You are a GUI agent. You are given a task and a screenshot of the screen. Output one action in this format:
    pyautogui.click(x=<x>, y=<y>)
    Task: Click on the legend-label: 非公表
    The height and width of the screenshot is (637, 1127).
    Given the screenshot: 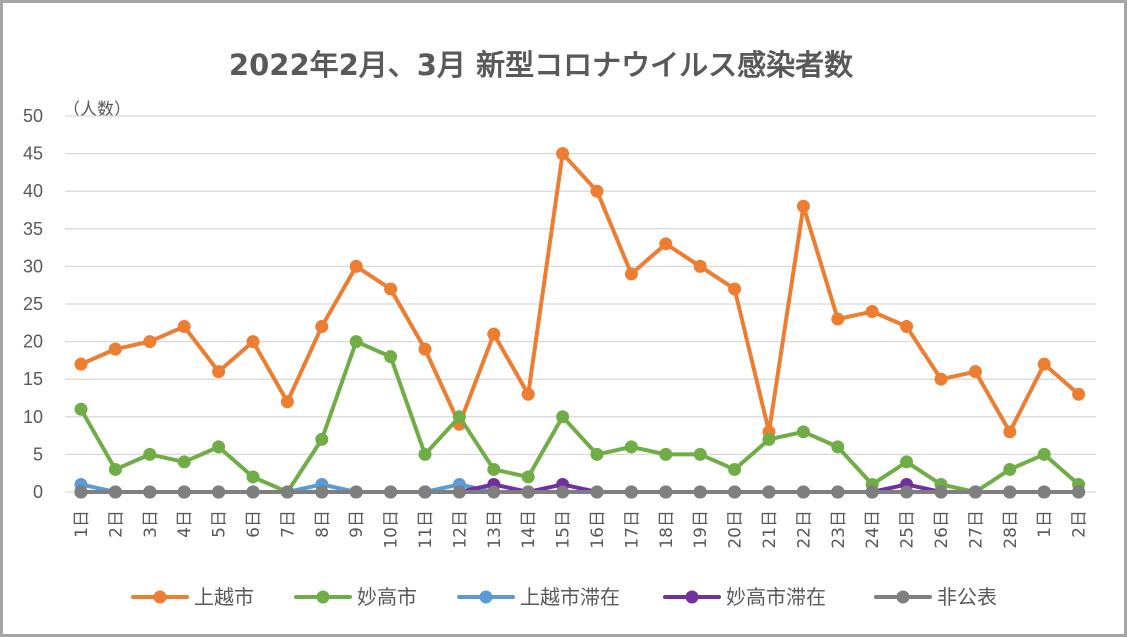 What is the action you would take?
    pyautogui.click(x=967, y=597)
    